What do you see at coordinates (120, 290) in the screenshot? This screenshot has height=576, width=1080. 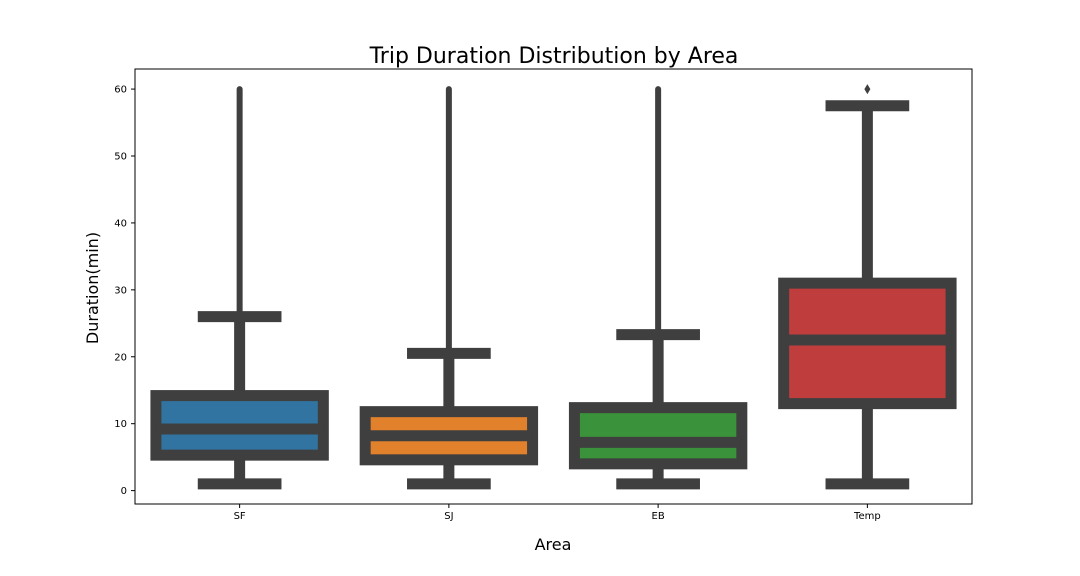 I see `y-tick-label: 30` at bounding box center [120, 290].